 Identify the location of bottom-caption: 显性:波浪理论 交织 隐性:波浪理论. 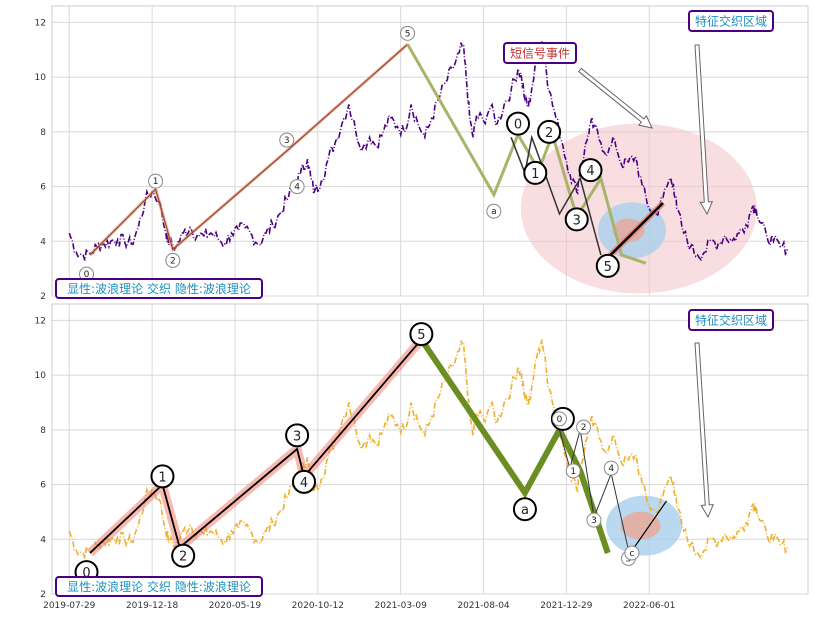
(159, 586).